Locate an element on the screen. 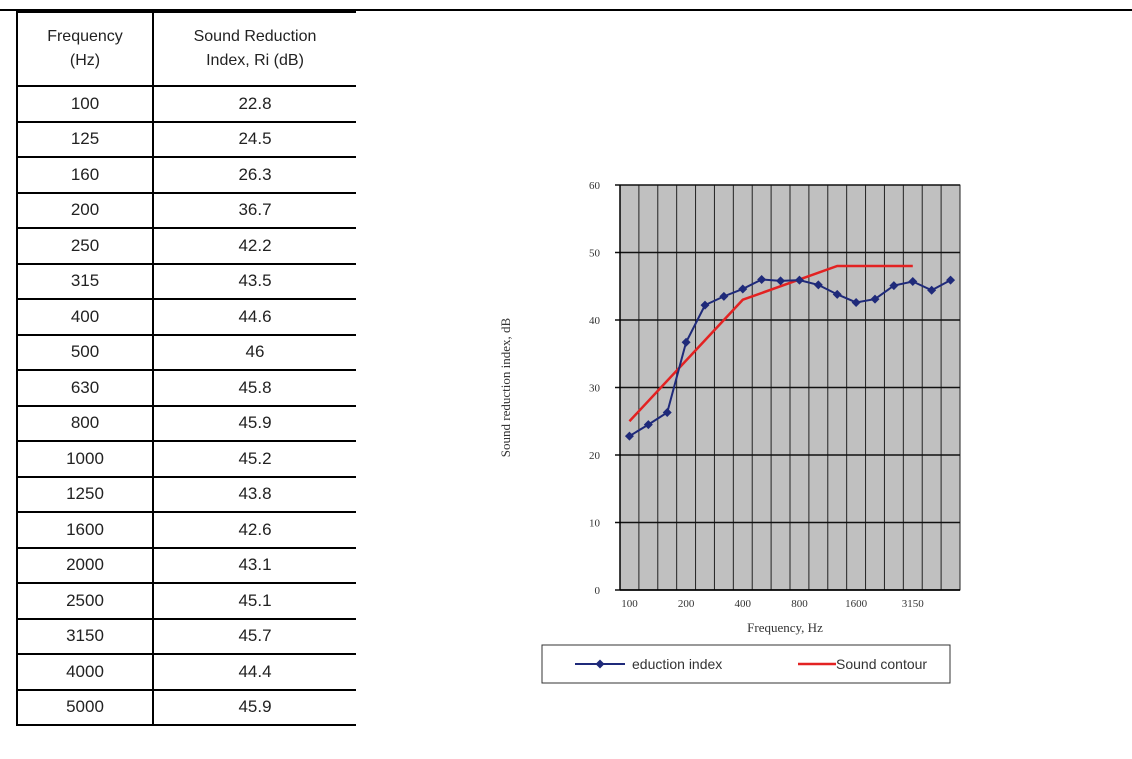 The height and width of the screenshot is (759, 1132). frequency-cell: 1000 is located at coordinates (85, 459).